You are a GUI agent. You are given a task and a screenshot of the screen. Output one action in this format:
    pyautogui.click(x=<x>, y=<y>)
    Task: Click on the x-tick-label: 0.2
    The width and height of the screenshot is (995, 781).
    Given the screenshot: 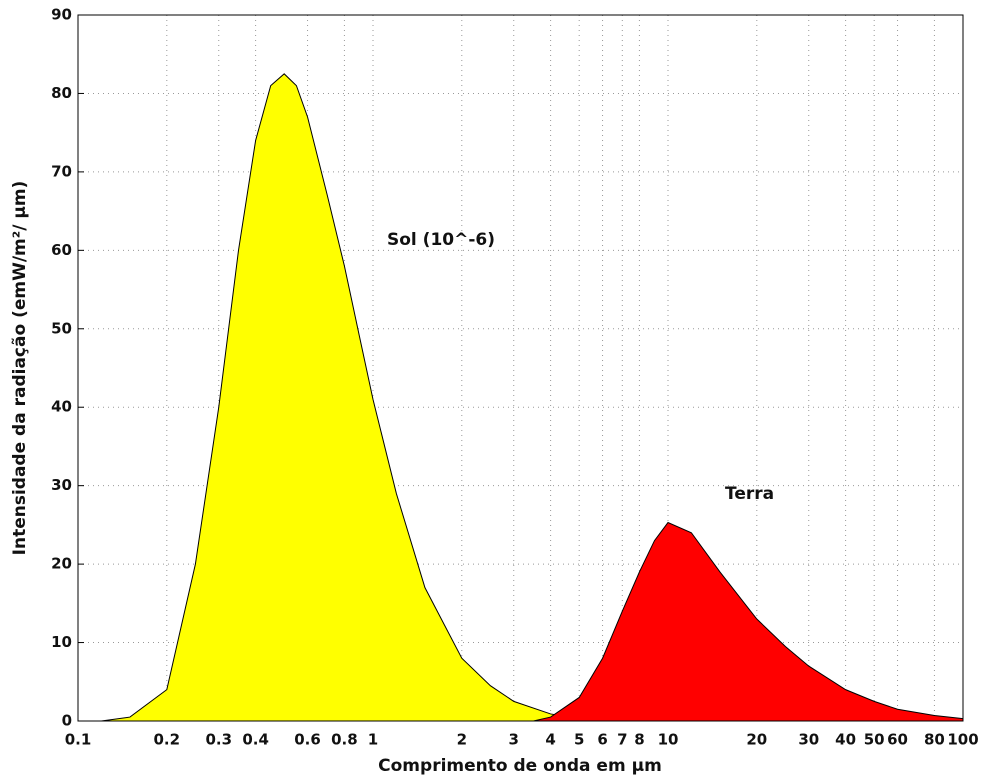 What is the action you would take?
    pyautogui.click(x=167, y=740)
    